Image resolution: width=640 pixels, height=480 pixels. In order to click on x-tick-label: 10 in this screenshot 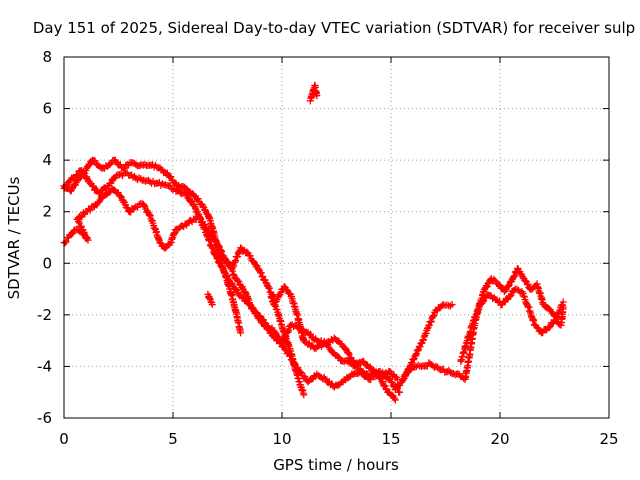, I will do `click(281, 439)`.